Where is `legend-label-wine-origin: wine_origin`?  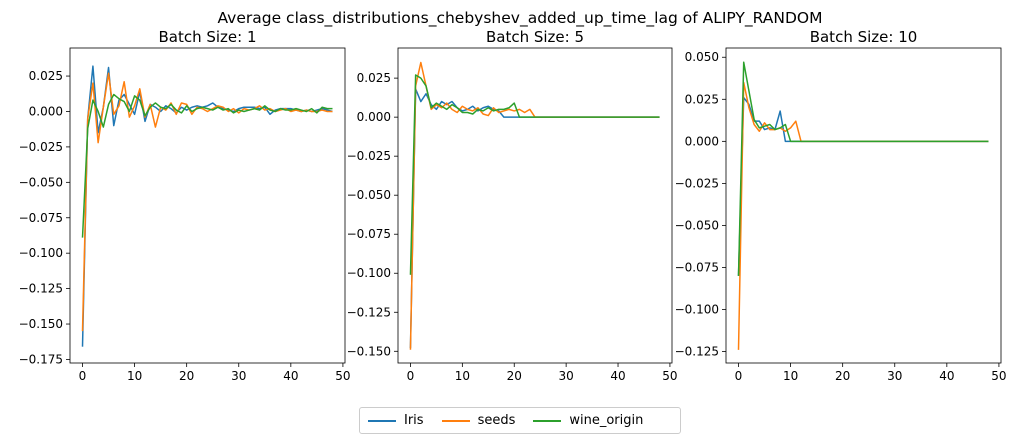 legend-label-wine-origin: wine_origin is located at coordinates (606, 420).